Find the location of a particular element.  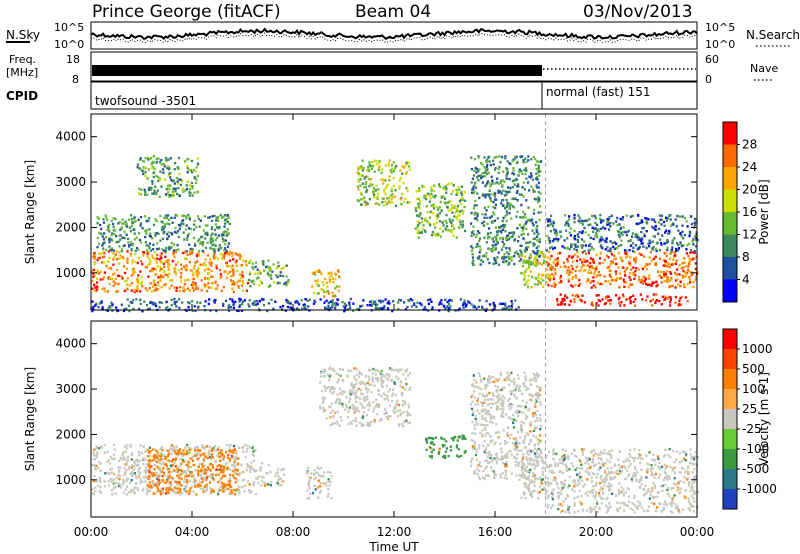

colorbar-swatch is located at coordinates (730, 200).